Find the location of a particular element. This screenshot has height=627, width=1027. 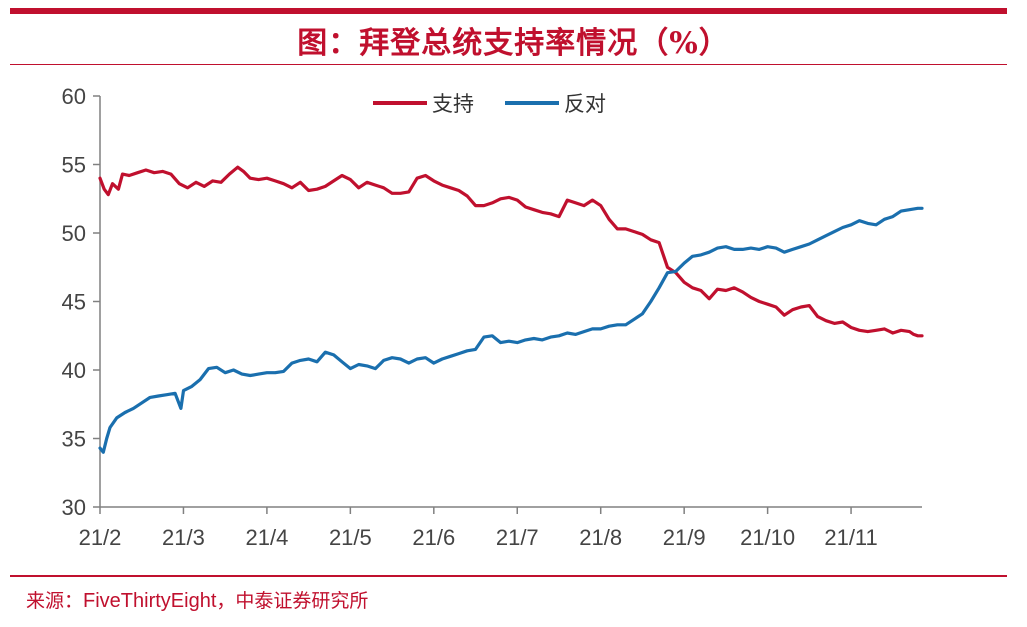

x-tick-label: 21/2 is located at coordinates (100, 537).